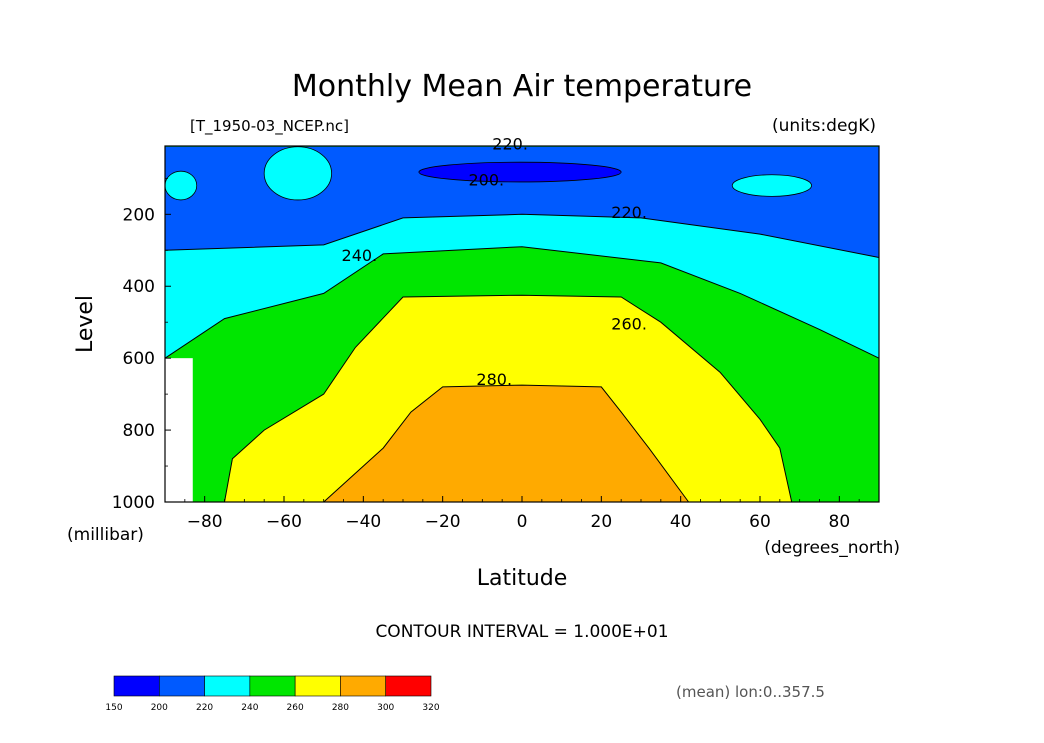 This screenshot has width=1044, height=743. What do you see at coordinates (486, 180) in the screenshot?
I see `contour-label: 200.` at bounding box center [486, 180].